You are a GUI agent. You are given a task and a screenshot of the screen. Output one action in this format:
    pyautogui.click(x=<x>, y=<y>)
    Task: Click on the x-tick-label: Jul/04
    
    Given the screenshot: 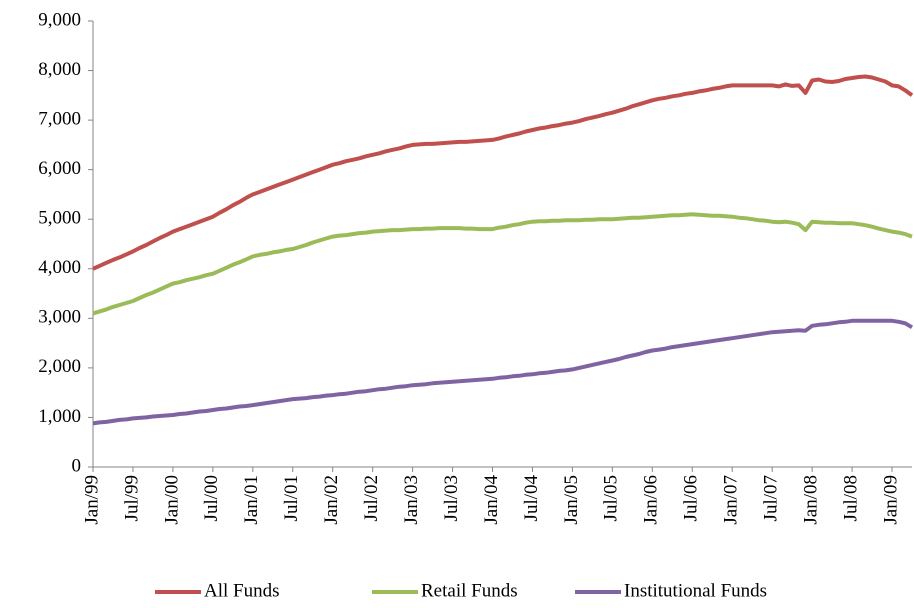 What is the action you would take?
    pyautogui.click(x=531, y=498)
    